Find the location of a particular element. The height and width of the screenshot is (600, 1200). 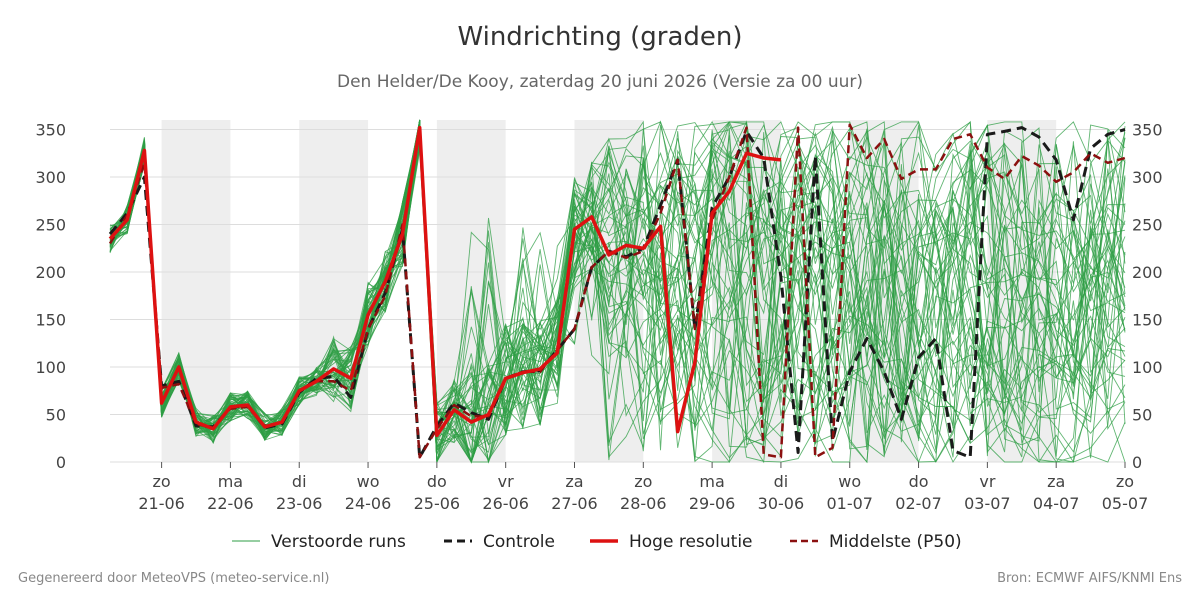

y-tick-label-right-150: 150 is located at coordinates (1147, 320).